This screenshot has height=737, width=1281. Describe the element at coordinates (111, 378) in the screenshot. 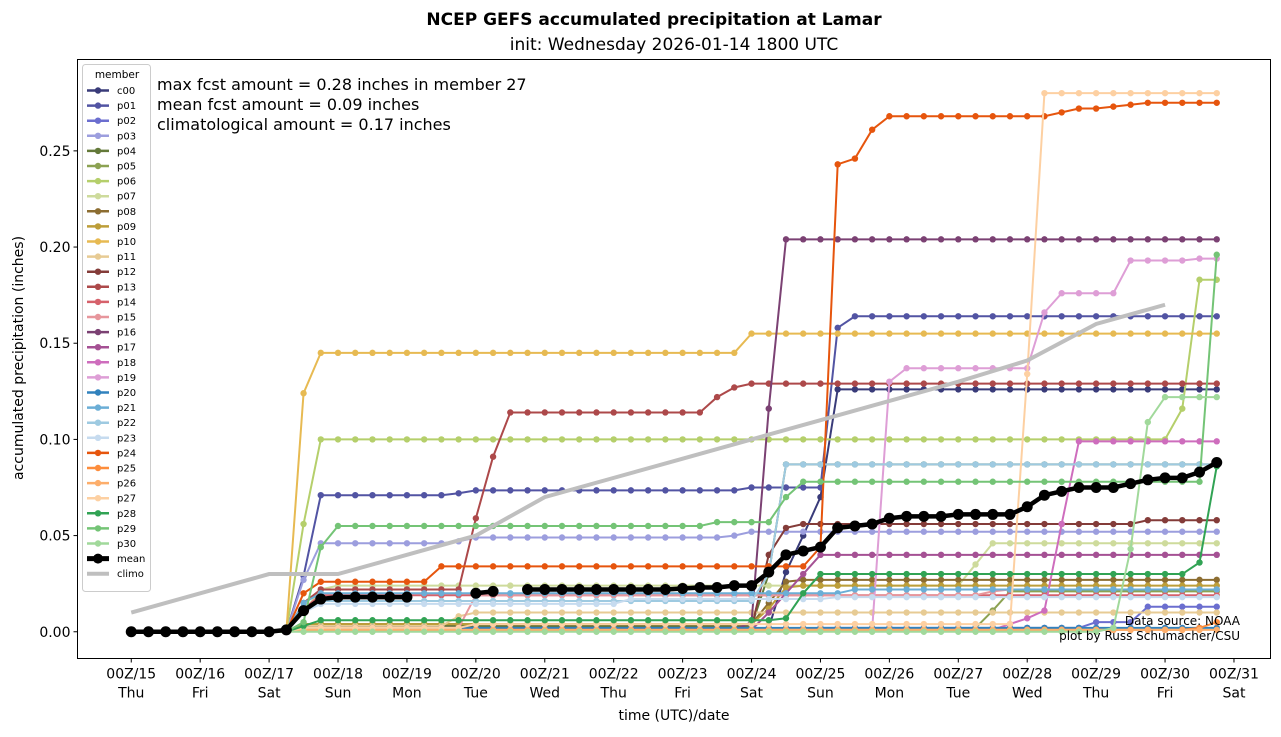

I see `legend-item-p19: p19` at that location.